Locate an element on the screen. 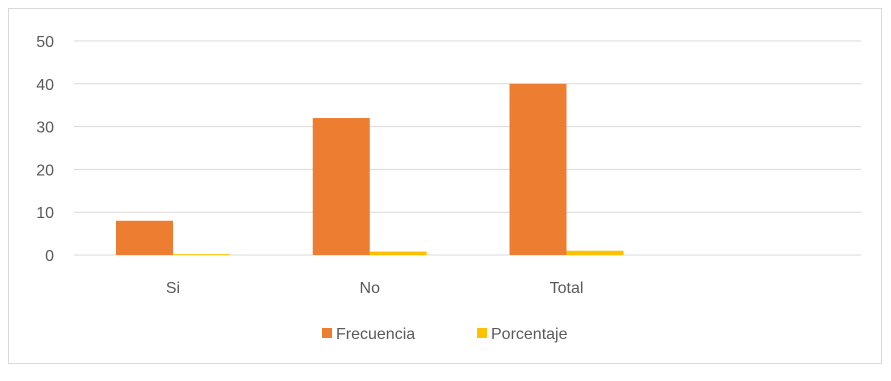 This screenshot has height=381, width=891. bar-frecuencia-si is located at coordinates (144, 237).